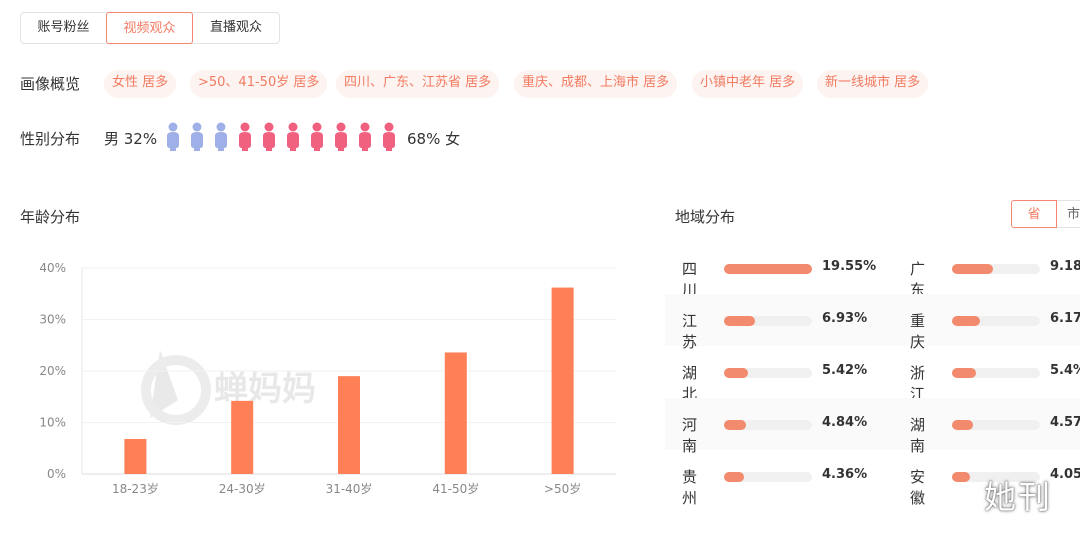  I want to click on region-name: 河南, so click(690, 435).